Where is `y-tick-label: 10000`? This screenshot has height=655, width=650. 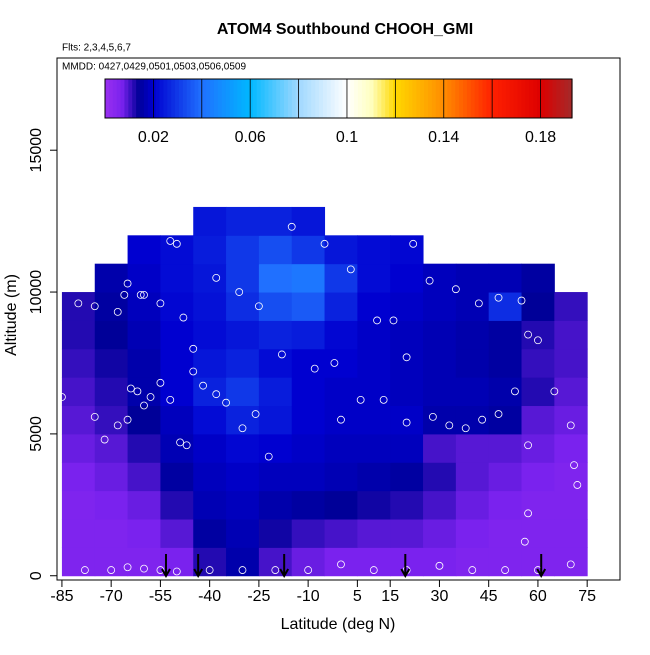
y-tick-label: 10000 is located at coordinates (36, 292).